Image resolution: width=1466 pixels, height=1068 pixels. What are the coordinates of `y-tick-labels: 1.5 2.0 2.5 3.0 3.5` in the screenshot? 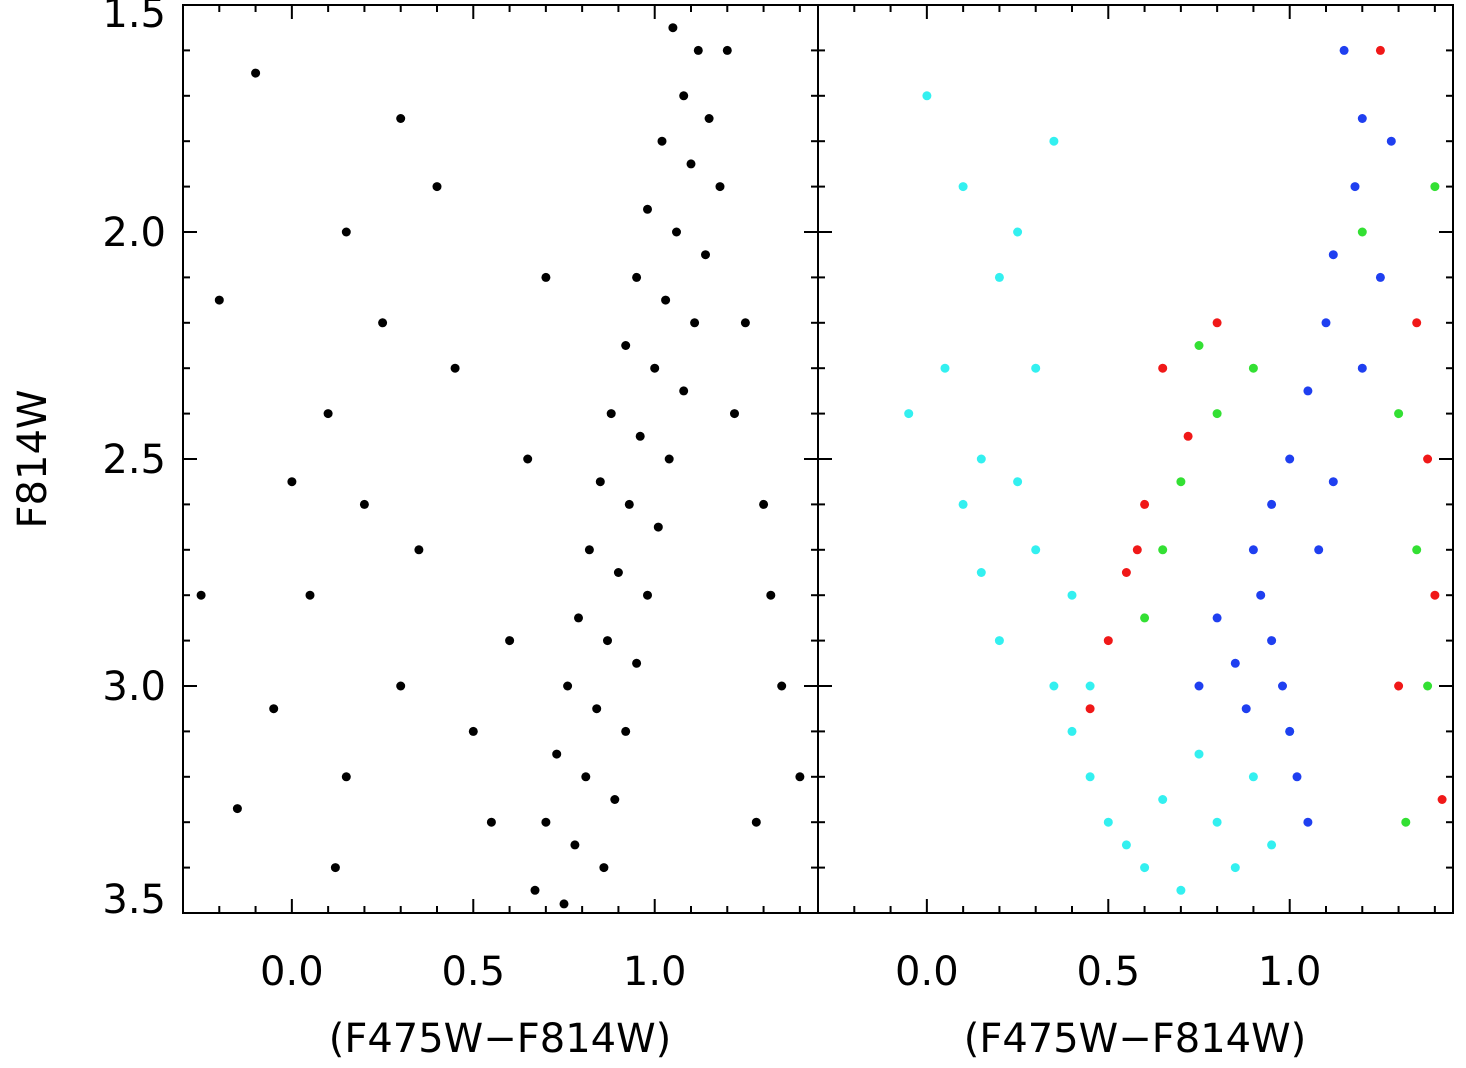 It's located at (134, 461).